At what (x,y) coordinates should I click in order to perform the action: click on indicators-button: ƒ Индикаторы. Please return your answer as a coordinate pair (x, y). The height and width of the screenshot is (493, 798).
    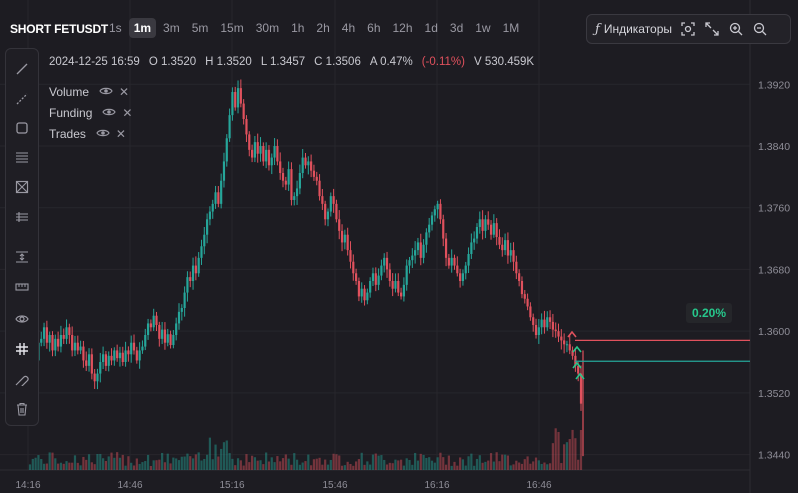
    Looking at the image, I should click on (633, 29).